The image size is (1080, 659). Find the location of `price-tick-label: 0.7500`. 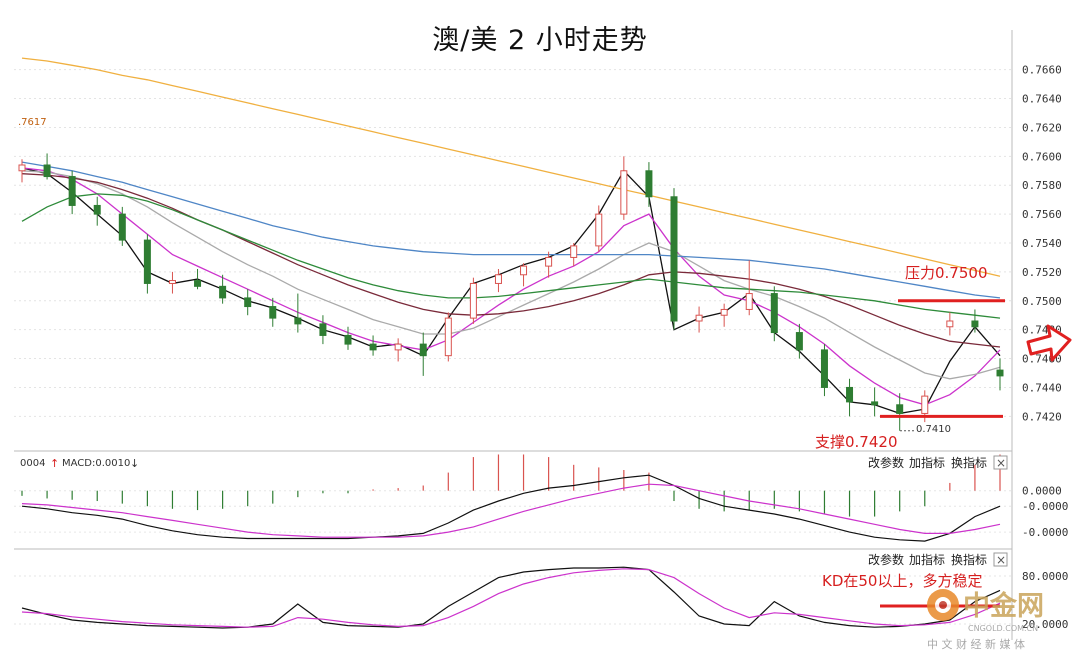

price-tick-label: 0.7500 is located at coordinates (1042, 301).